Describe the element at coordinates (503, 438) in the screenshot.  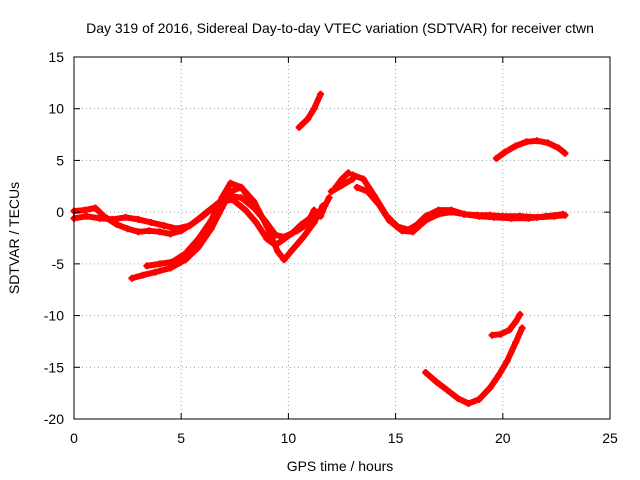
I see `x-tick-label: 20` at that location.